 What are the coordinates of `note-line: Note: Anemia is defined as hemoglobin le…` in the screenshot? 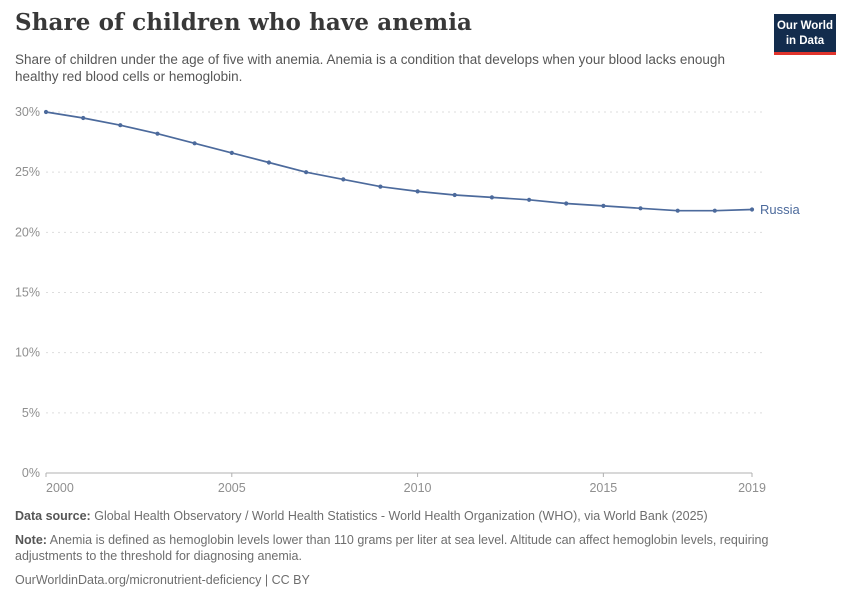 It's located at (421, 548).